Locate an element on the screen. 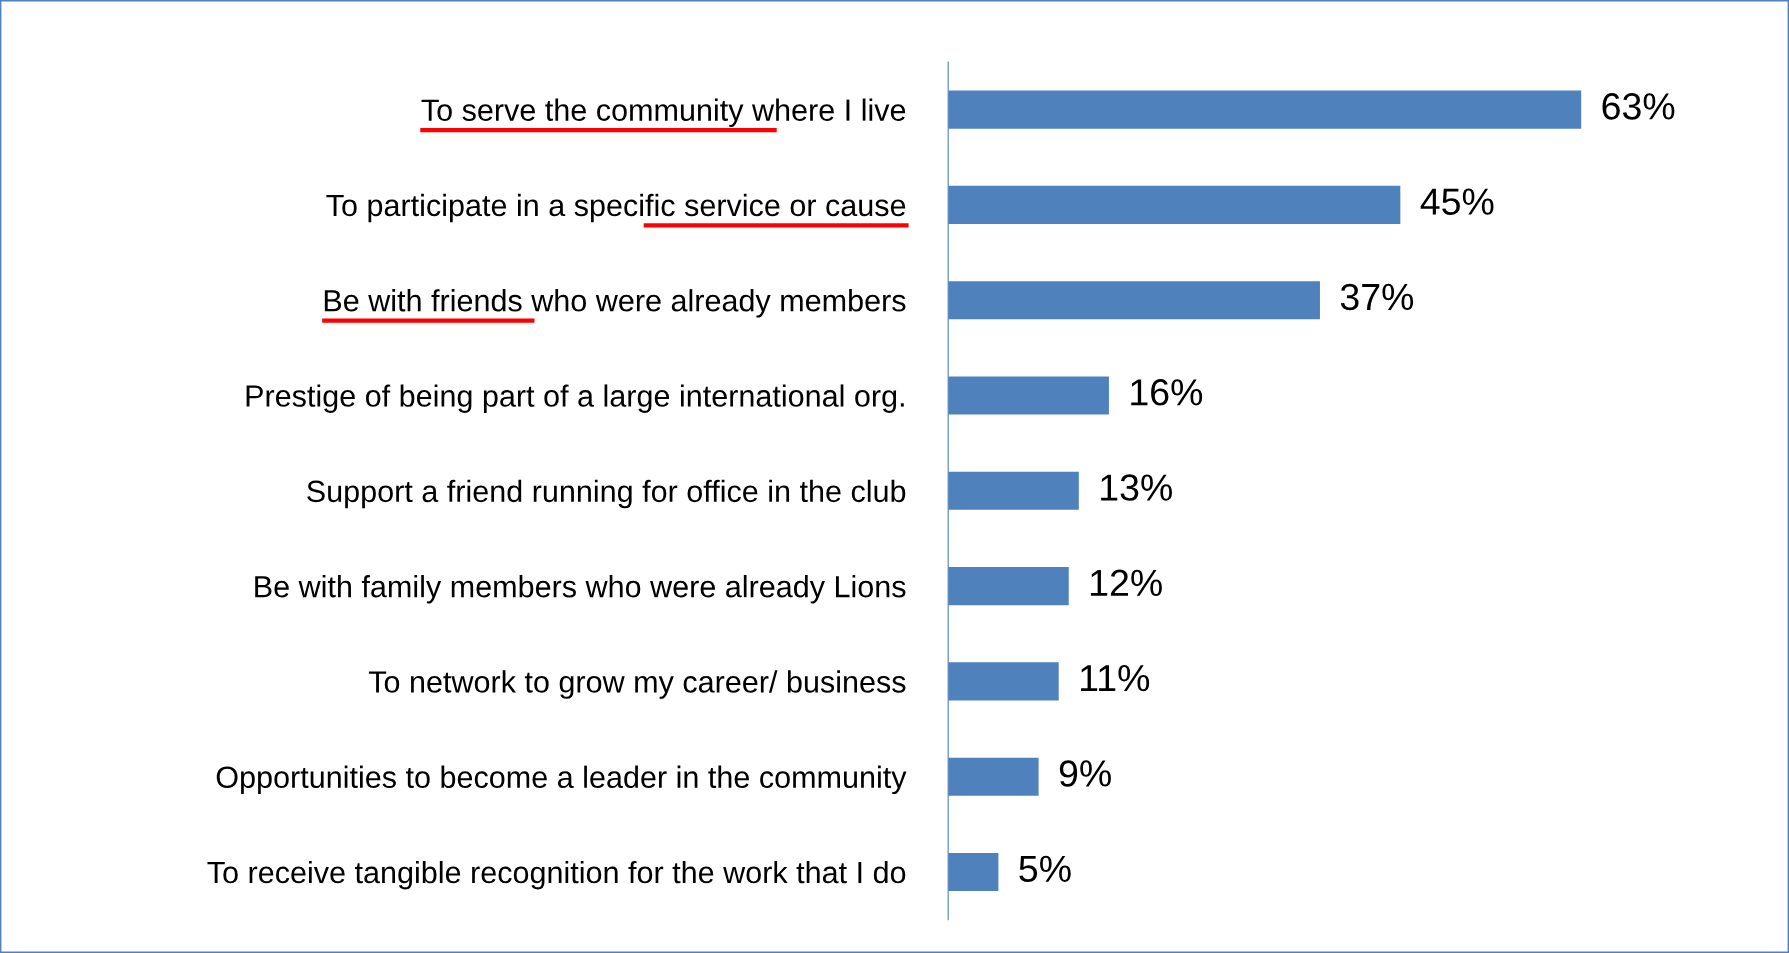 This screenshot has height=953, width=1789. y-tick-label: To participate in a specific service or cause is located at coordinates (616, 208).